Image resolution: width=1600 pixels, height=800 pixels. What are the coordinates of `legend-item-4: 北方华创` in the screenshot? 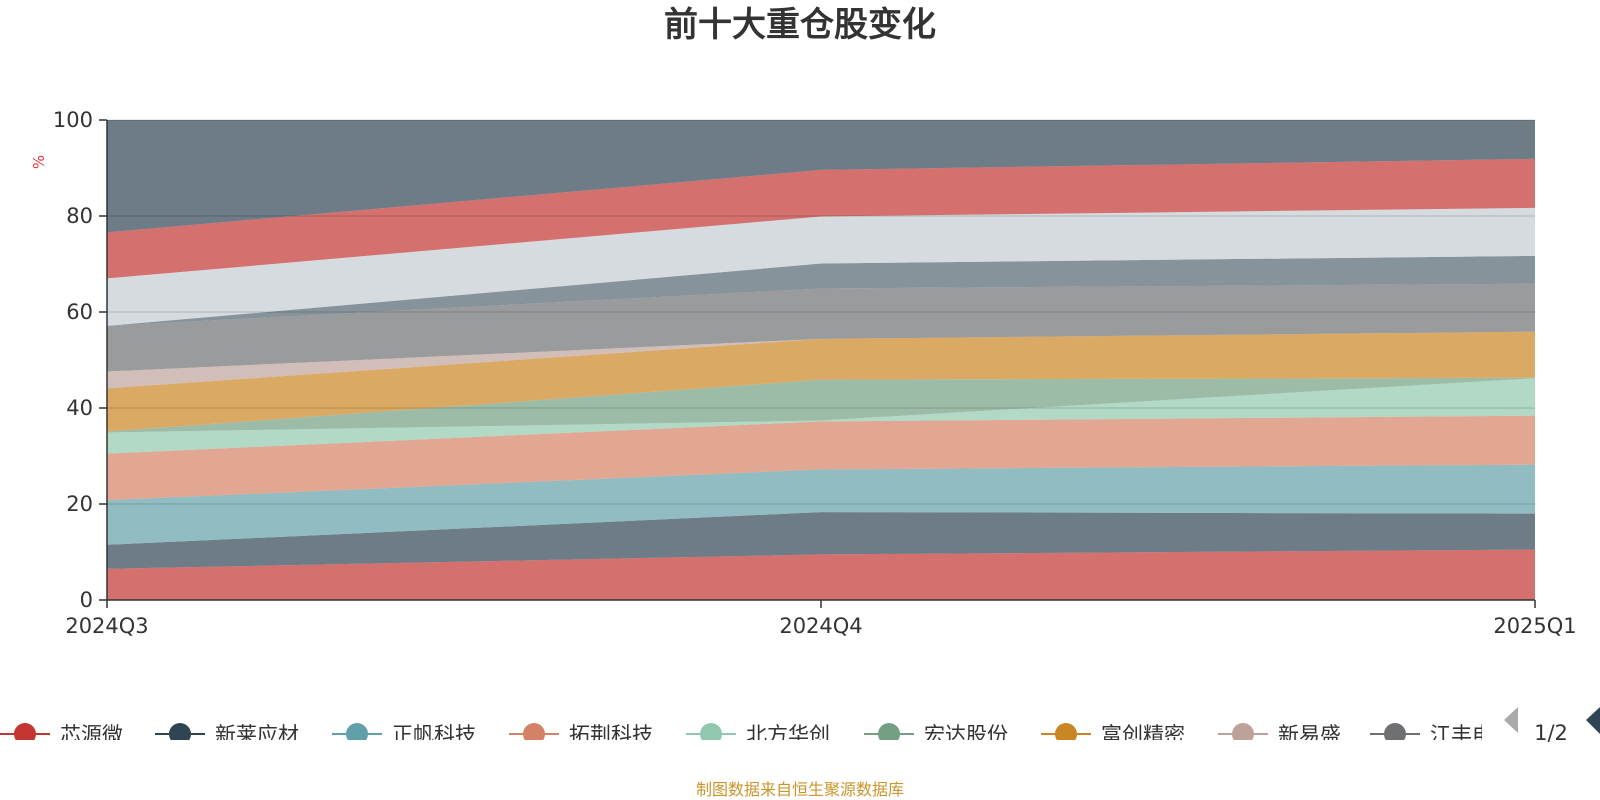 It's located at (758, 735).